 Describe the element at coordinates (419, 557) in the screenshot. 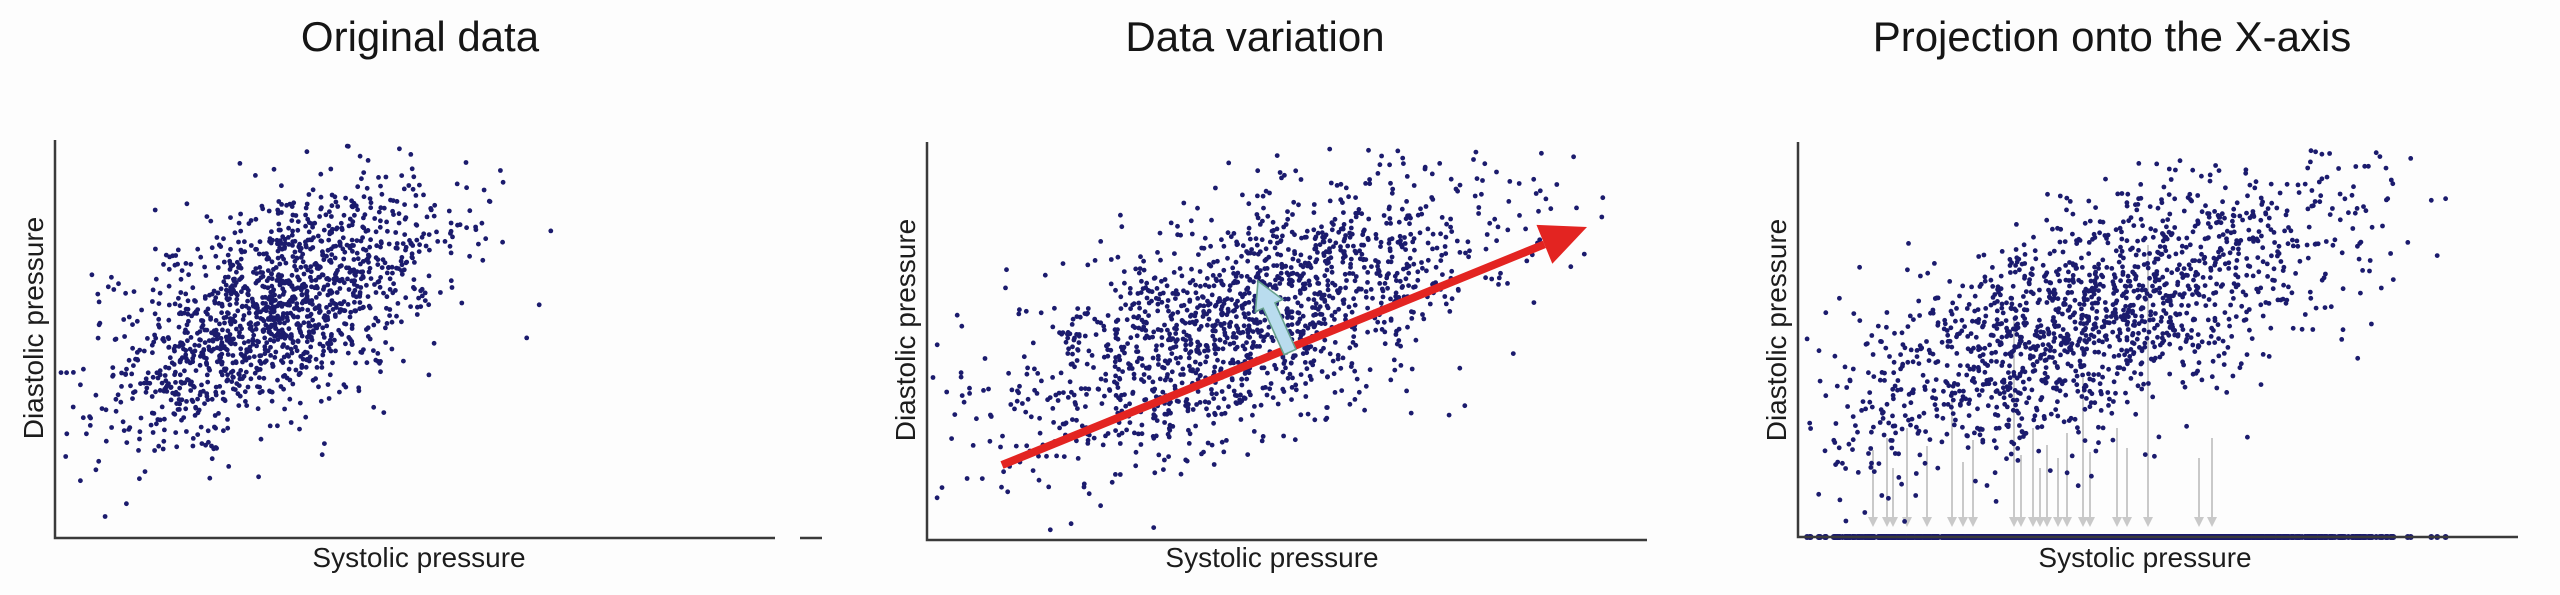

I see `x-axis-label-panel-1: Systolic pressure` at that location.